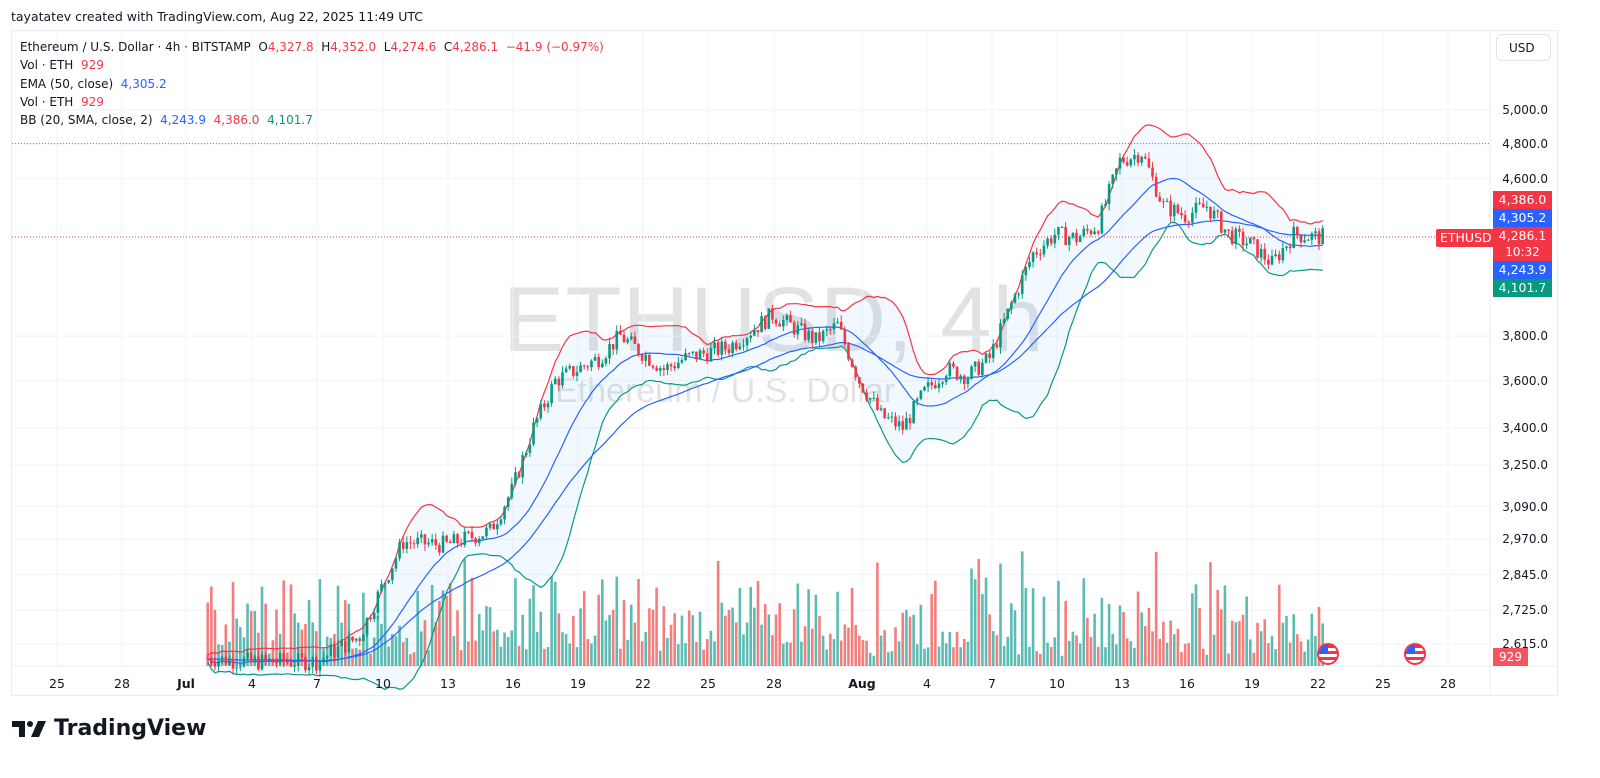 This screenshot has height=778, width=1600. Describe the element at coordinates (448, 47) in the screenshot. I see `close-label: C` at that location.